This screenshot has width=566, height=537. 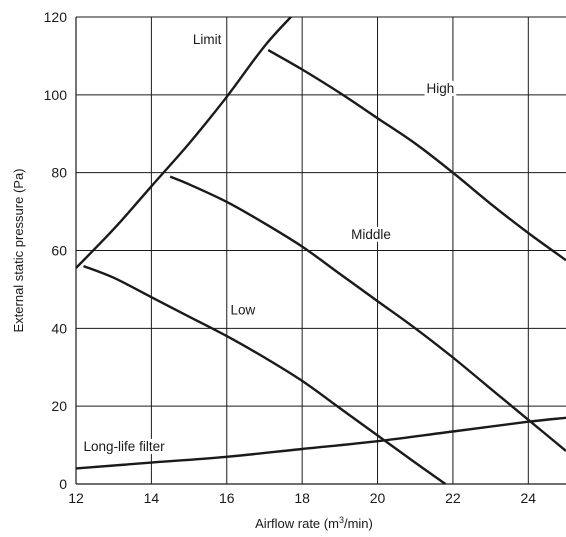 What do you see at coordinates (56, 95) in the screenshot?
I see `y-tick-label: 100` at bounding box center [56, 95].